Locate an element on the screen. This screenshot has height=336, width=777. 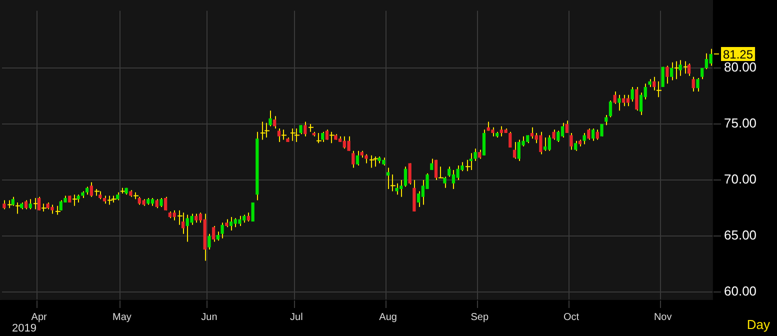
x-tick-label: May is located at coordinates (122, 317).